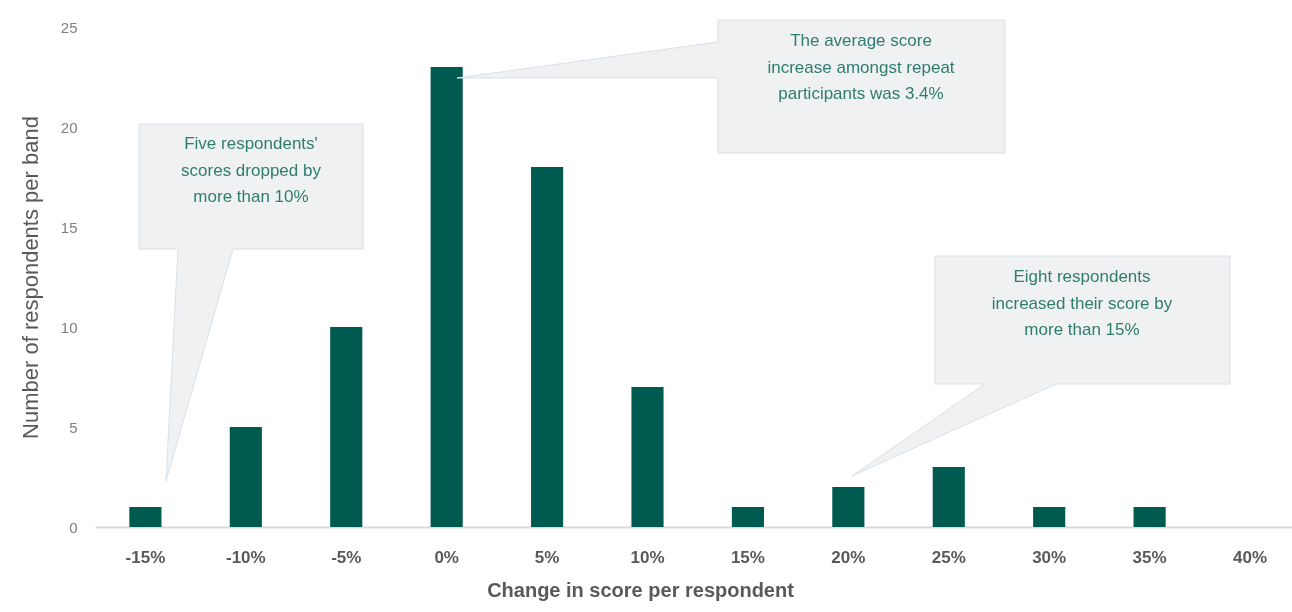 The height and width of the screenshot is (612, 1292). I want to click on x-tick-label: 40%, so click(1250, 557).